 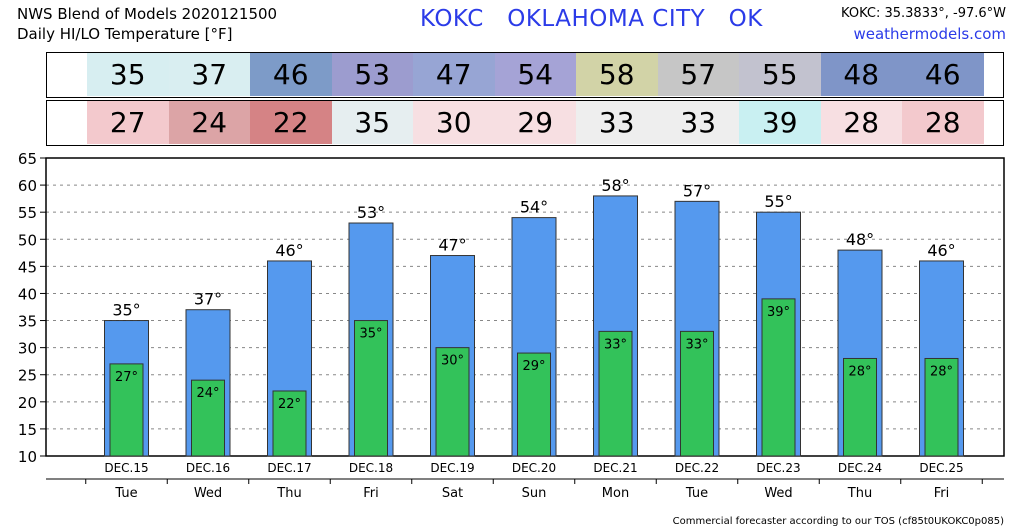 I want to click on hi-strip-cell: 57, so click(x=698, y=74).